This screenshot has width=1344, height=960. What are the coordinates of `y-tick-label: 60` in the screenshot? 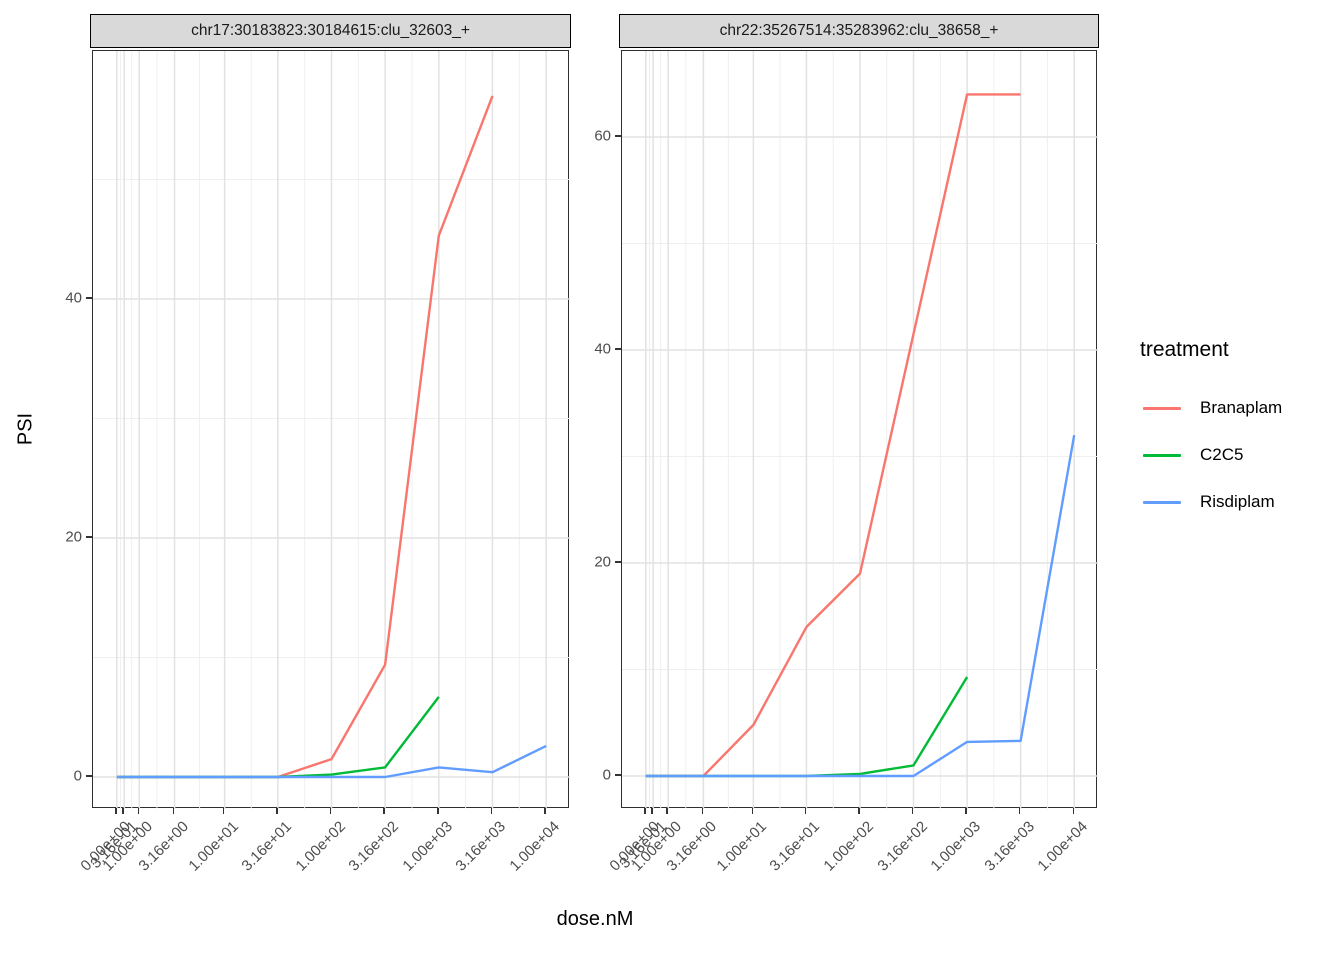 It's located at (602, 136).